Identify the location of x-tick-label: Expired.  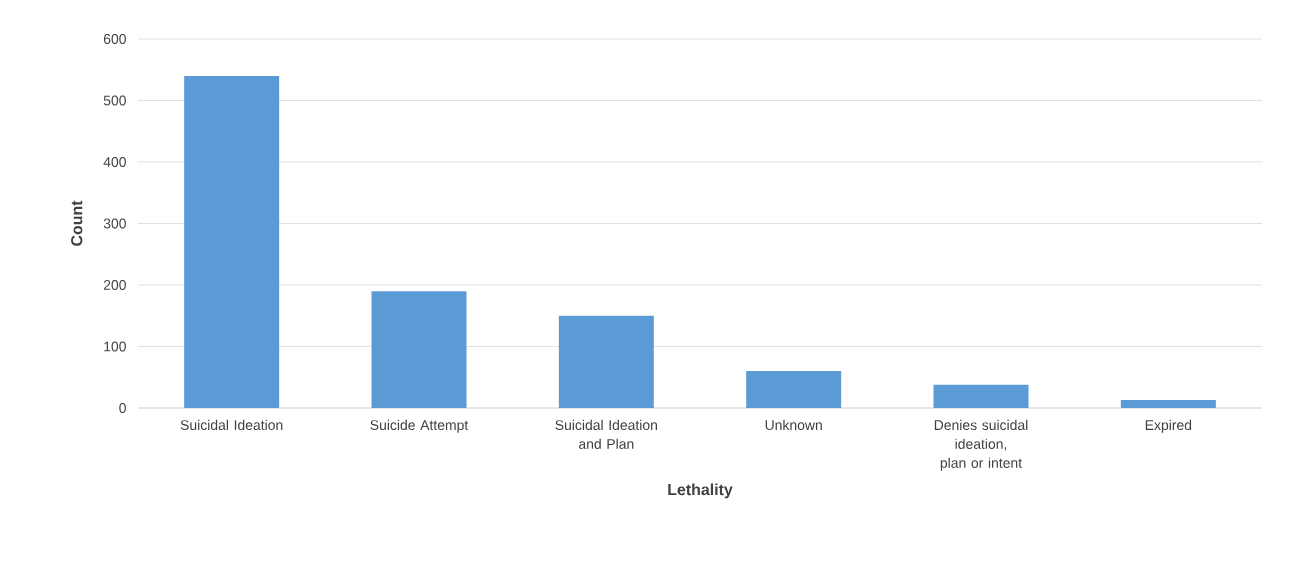
(1168, 426).